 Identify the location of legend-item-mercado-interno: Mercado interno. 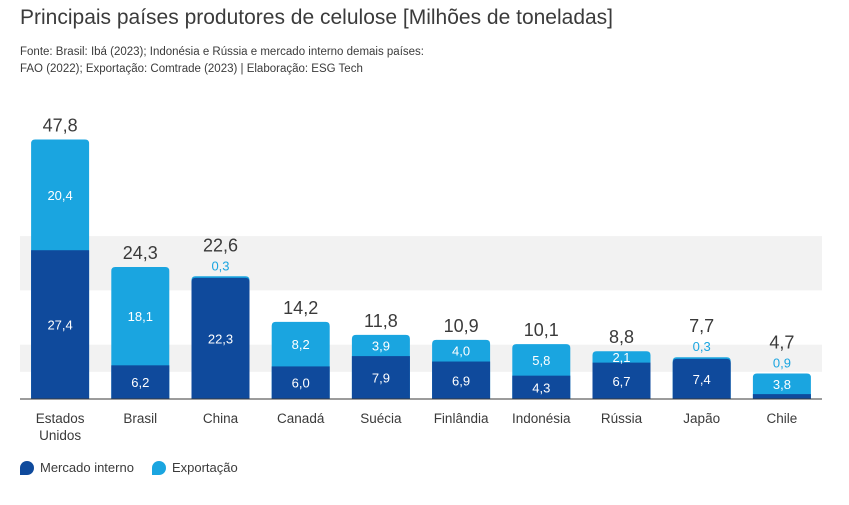
(77, 467).